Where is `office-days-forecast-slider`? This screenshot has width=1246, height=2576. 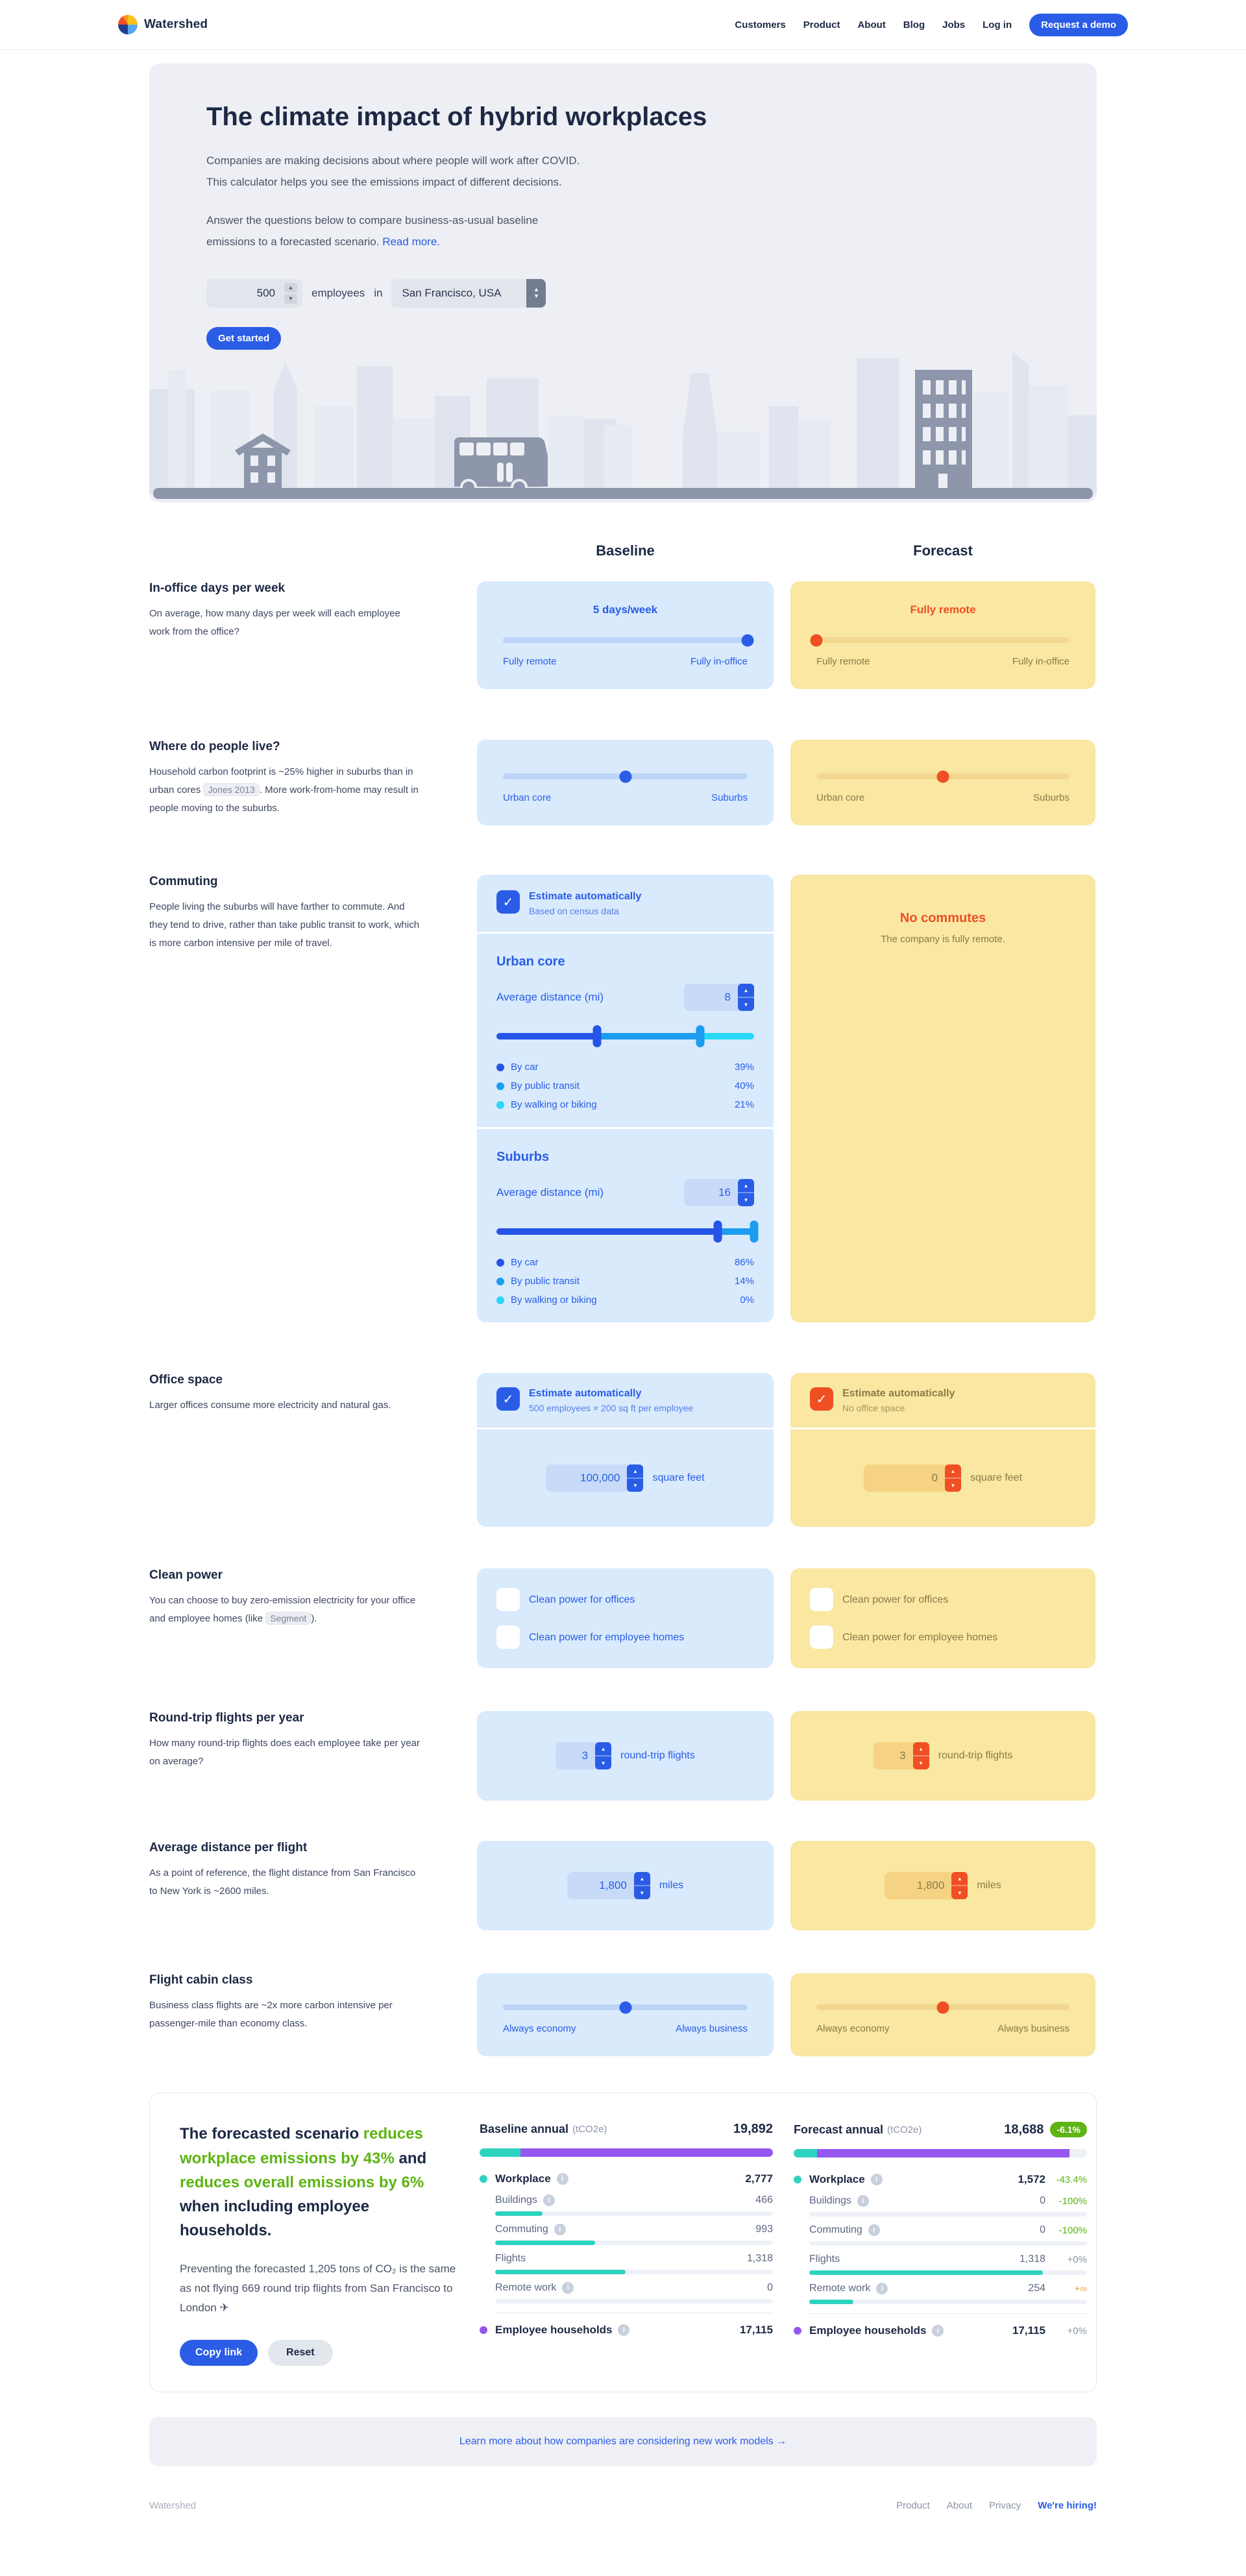
office-days-forecast-slider is located at coordinates (939, 640).